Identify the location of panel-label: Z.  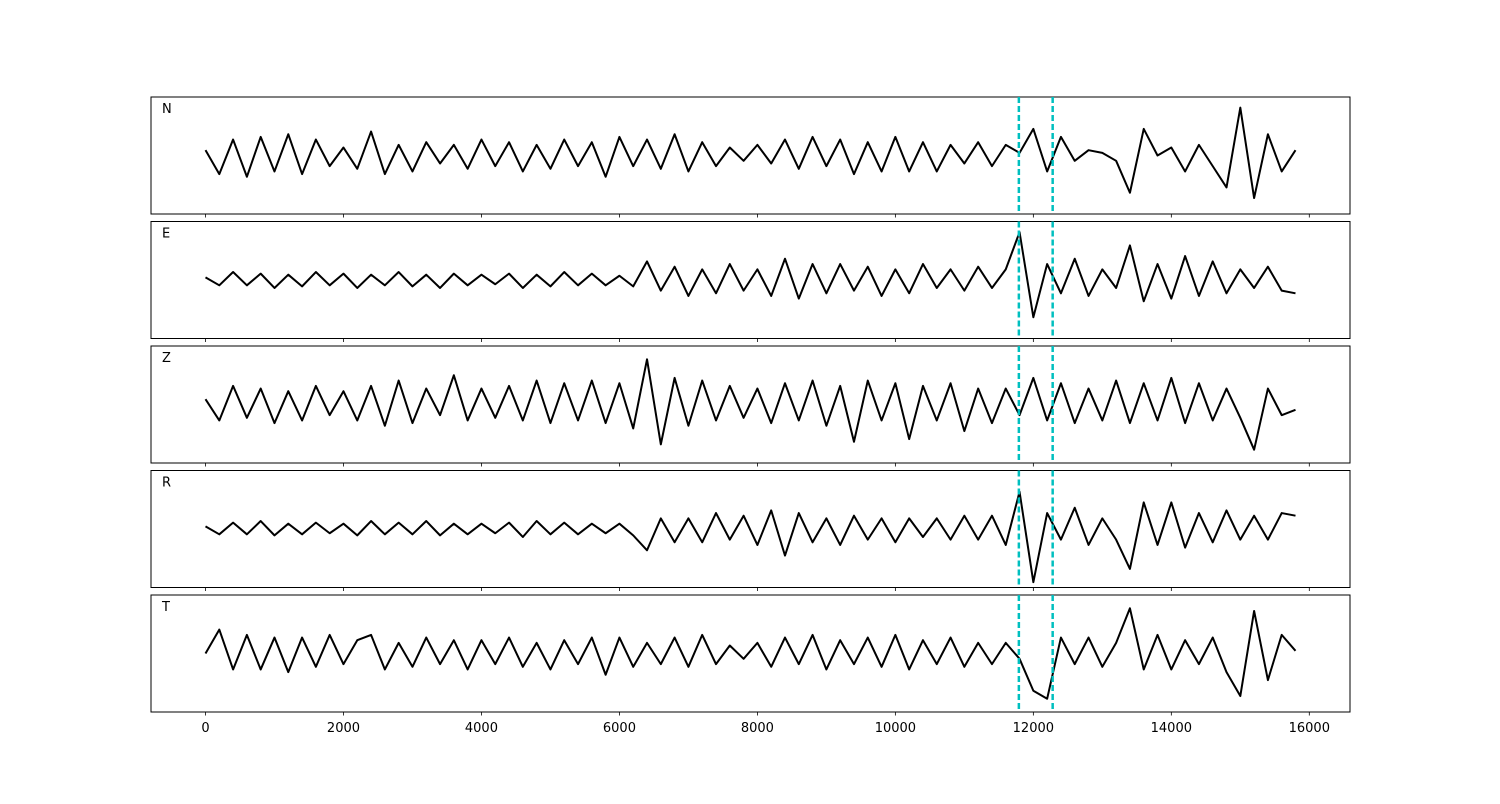
(166, 358).